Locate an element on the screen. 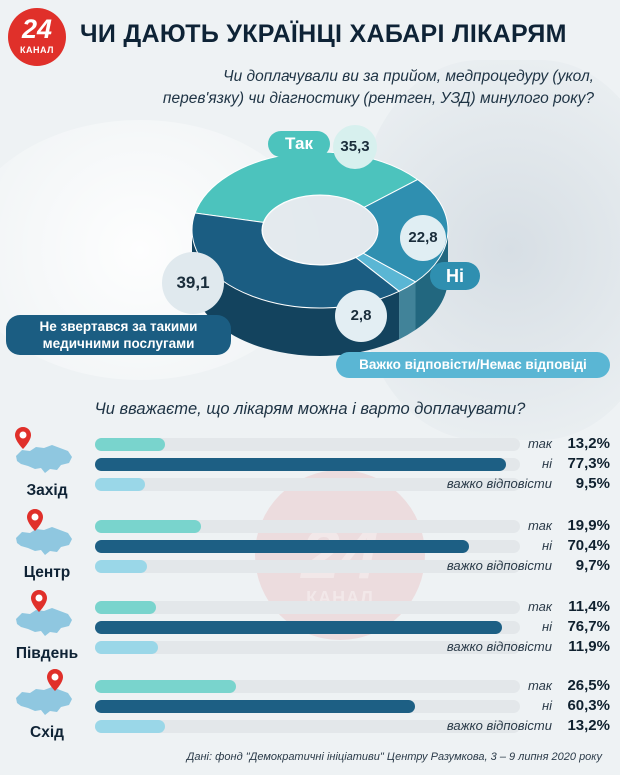 The image size is (620, 775). bar-value: 9,5% is located at coordinates (592, 483).